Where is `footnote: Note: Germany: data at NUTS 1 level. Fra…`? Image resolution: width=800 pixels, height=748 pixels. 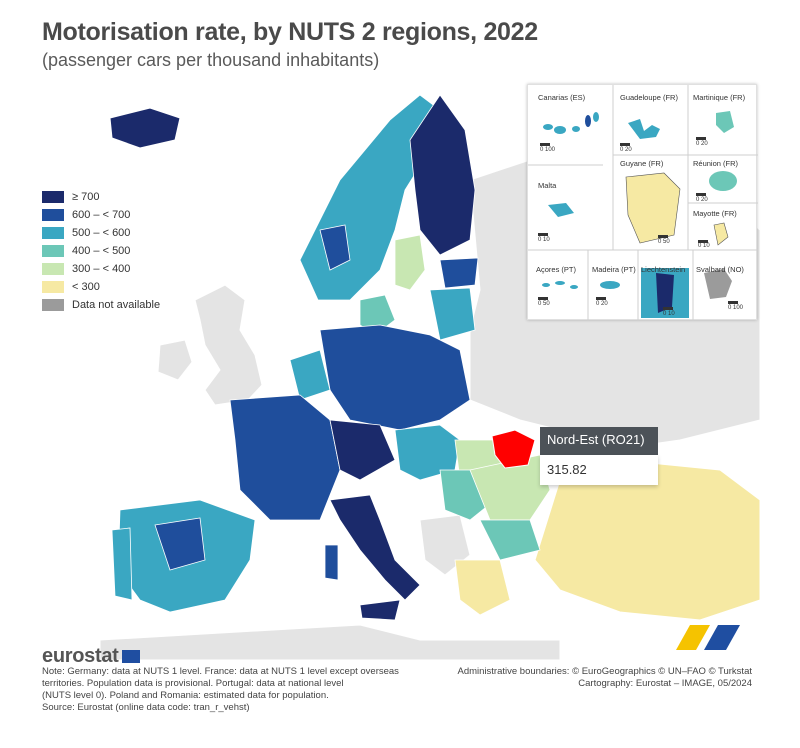 footnote: Note: Germany: data at NUTS 1 level. Fra… is located at coordinates (232, 690).